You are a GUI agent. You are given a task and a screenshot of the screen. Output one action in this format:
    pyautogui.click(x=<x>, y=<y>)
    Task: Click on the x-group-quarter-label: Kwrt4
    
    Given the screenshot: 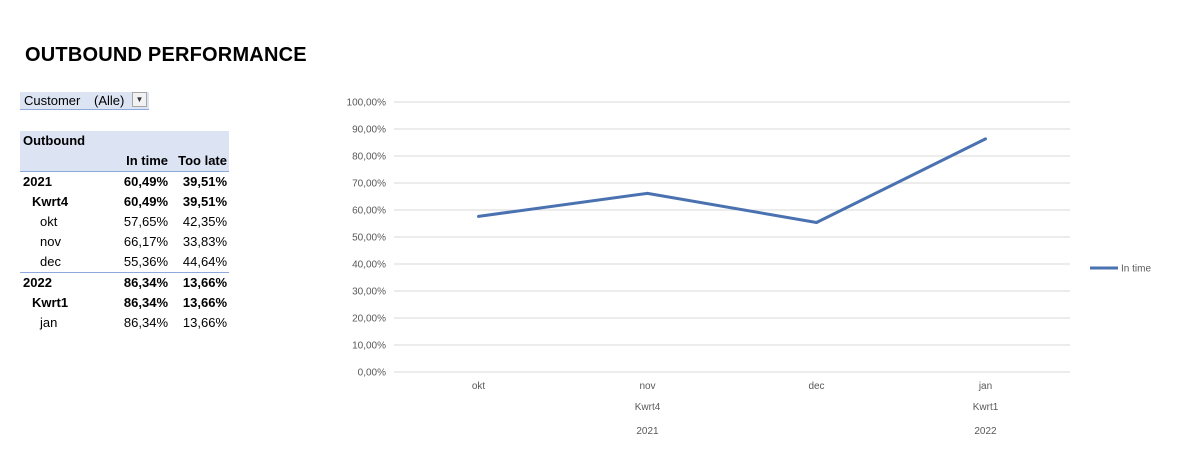 What is the action you would take?
    pyautogui.click(x=648, y=407)
    